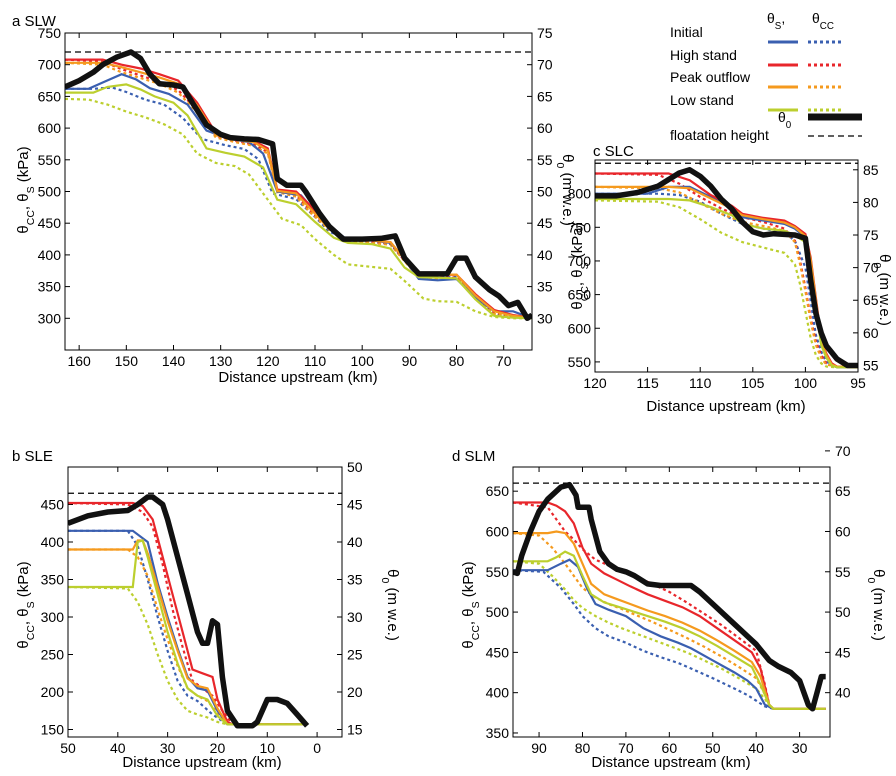  I want to click on panel-d-ytick-label: 650, so click(498, 491).